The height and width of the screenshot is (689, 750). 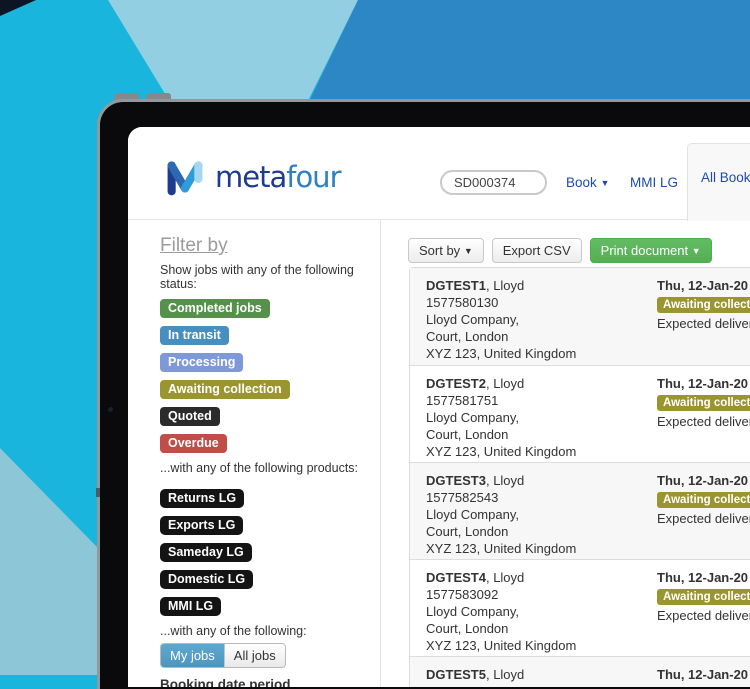 I want to click on job-ref: 1577582543, so click(x=462, y=497).